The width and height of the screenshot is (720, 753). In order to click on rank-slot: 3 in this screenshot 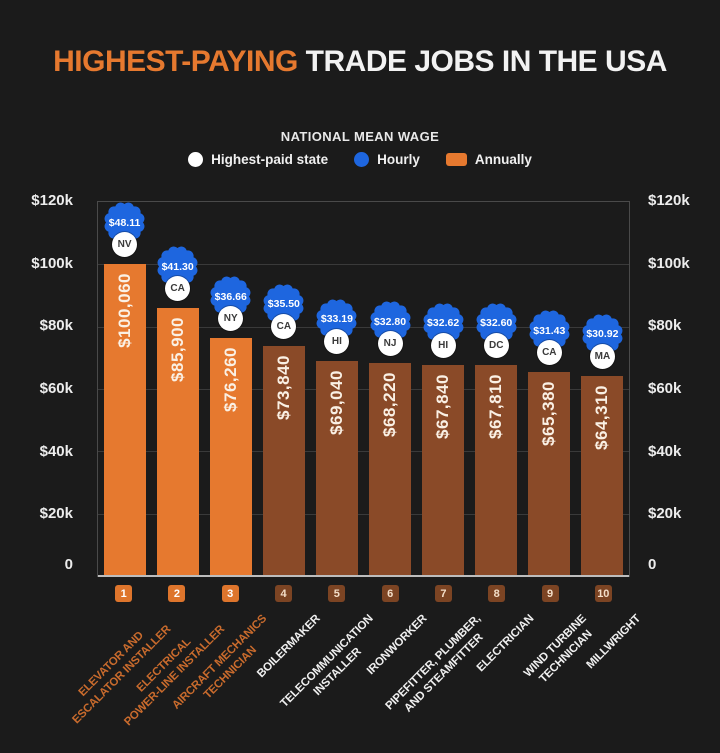, I will do `click(230, 593)`.